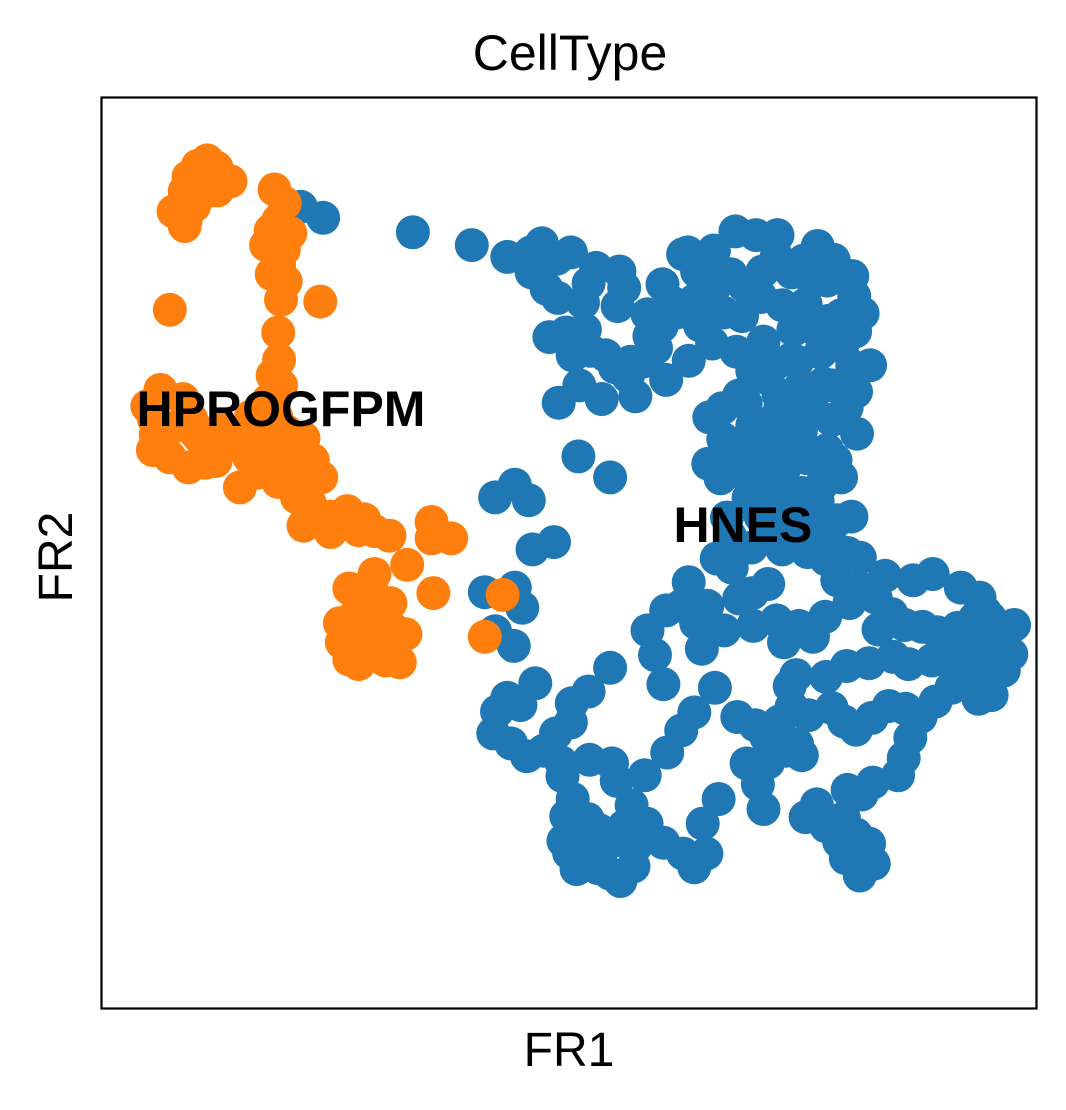  What do you see at coordinates (570, 53) in the screenshot?
I see `chart-title: CellType` at bounding box center [570, 53].